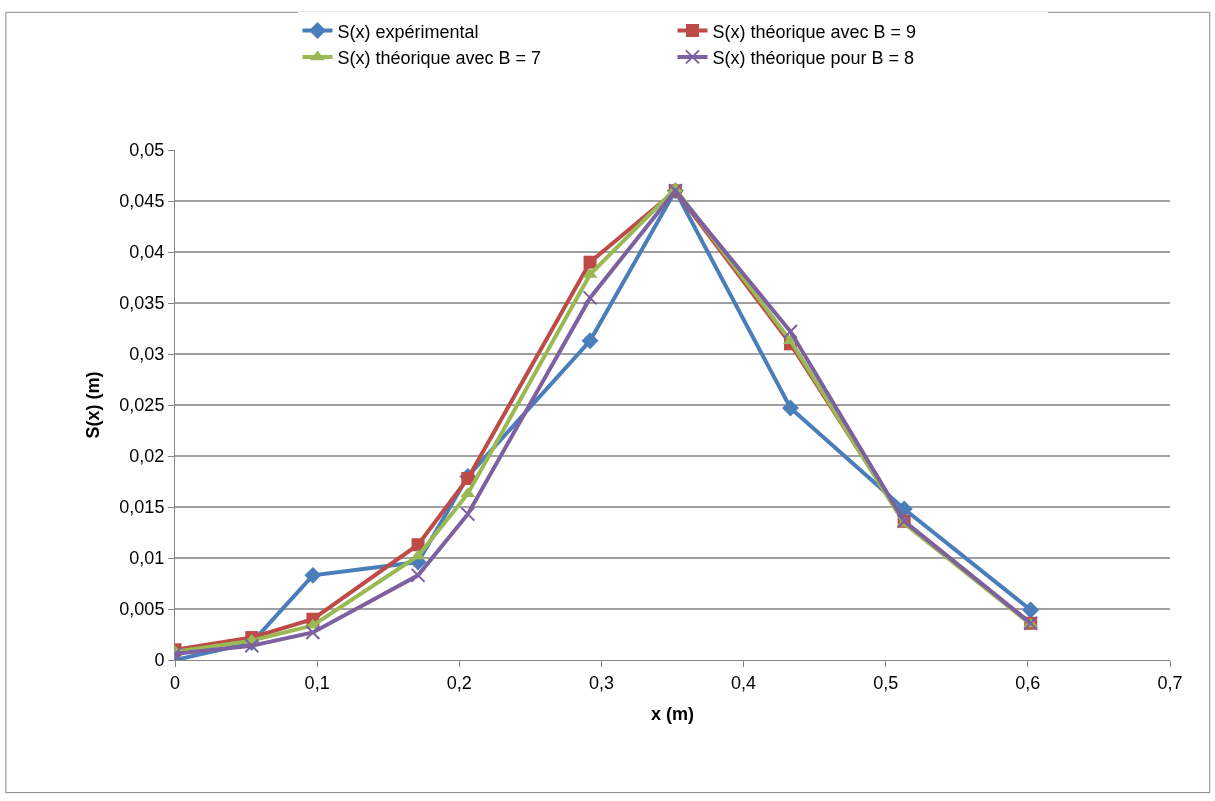 Image resolution: width=1215 pixels, height=801 pixels. I want to click on legend-label: S(x) théorique avec B = 9, so click(814, 31).